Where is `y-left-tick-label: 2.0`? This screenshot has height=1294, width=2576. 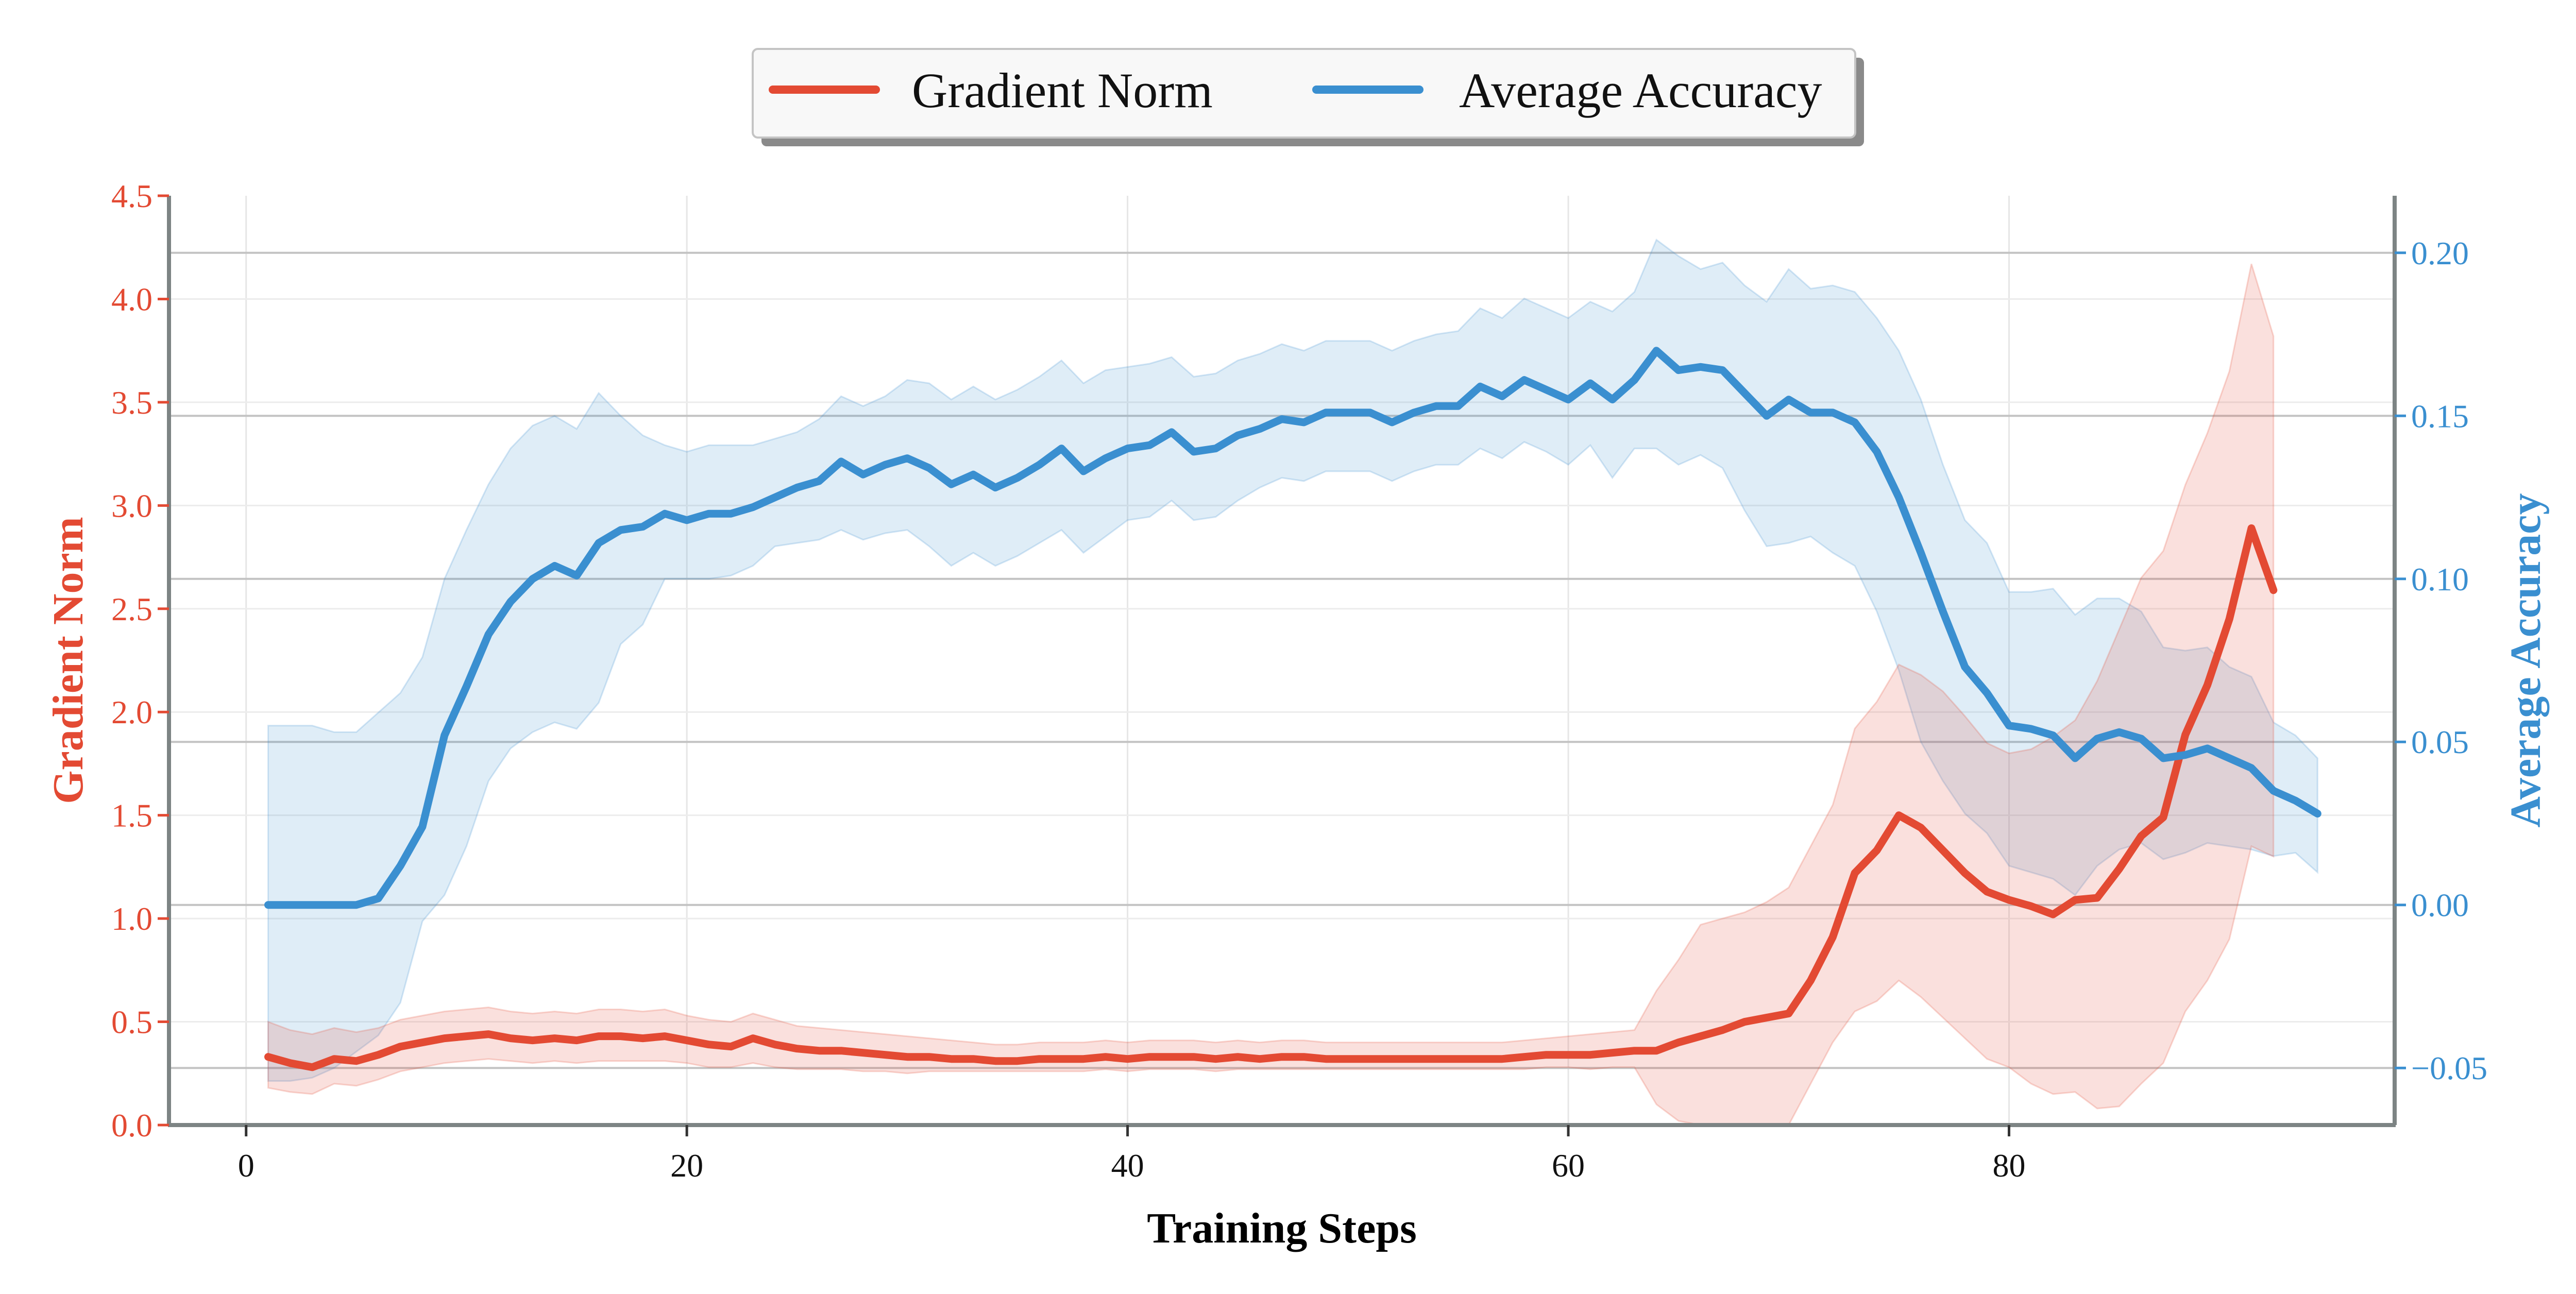 y-left-tick-label: 2.0 is located at coordinates (131, 712).